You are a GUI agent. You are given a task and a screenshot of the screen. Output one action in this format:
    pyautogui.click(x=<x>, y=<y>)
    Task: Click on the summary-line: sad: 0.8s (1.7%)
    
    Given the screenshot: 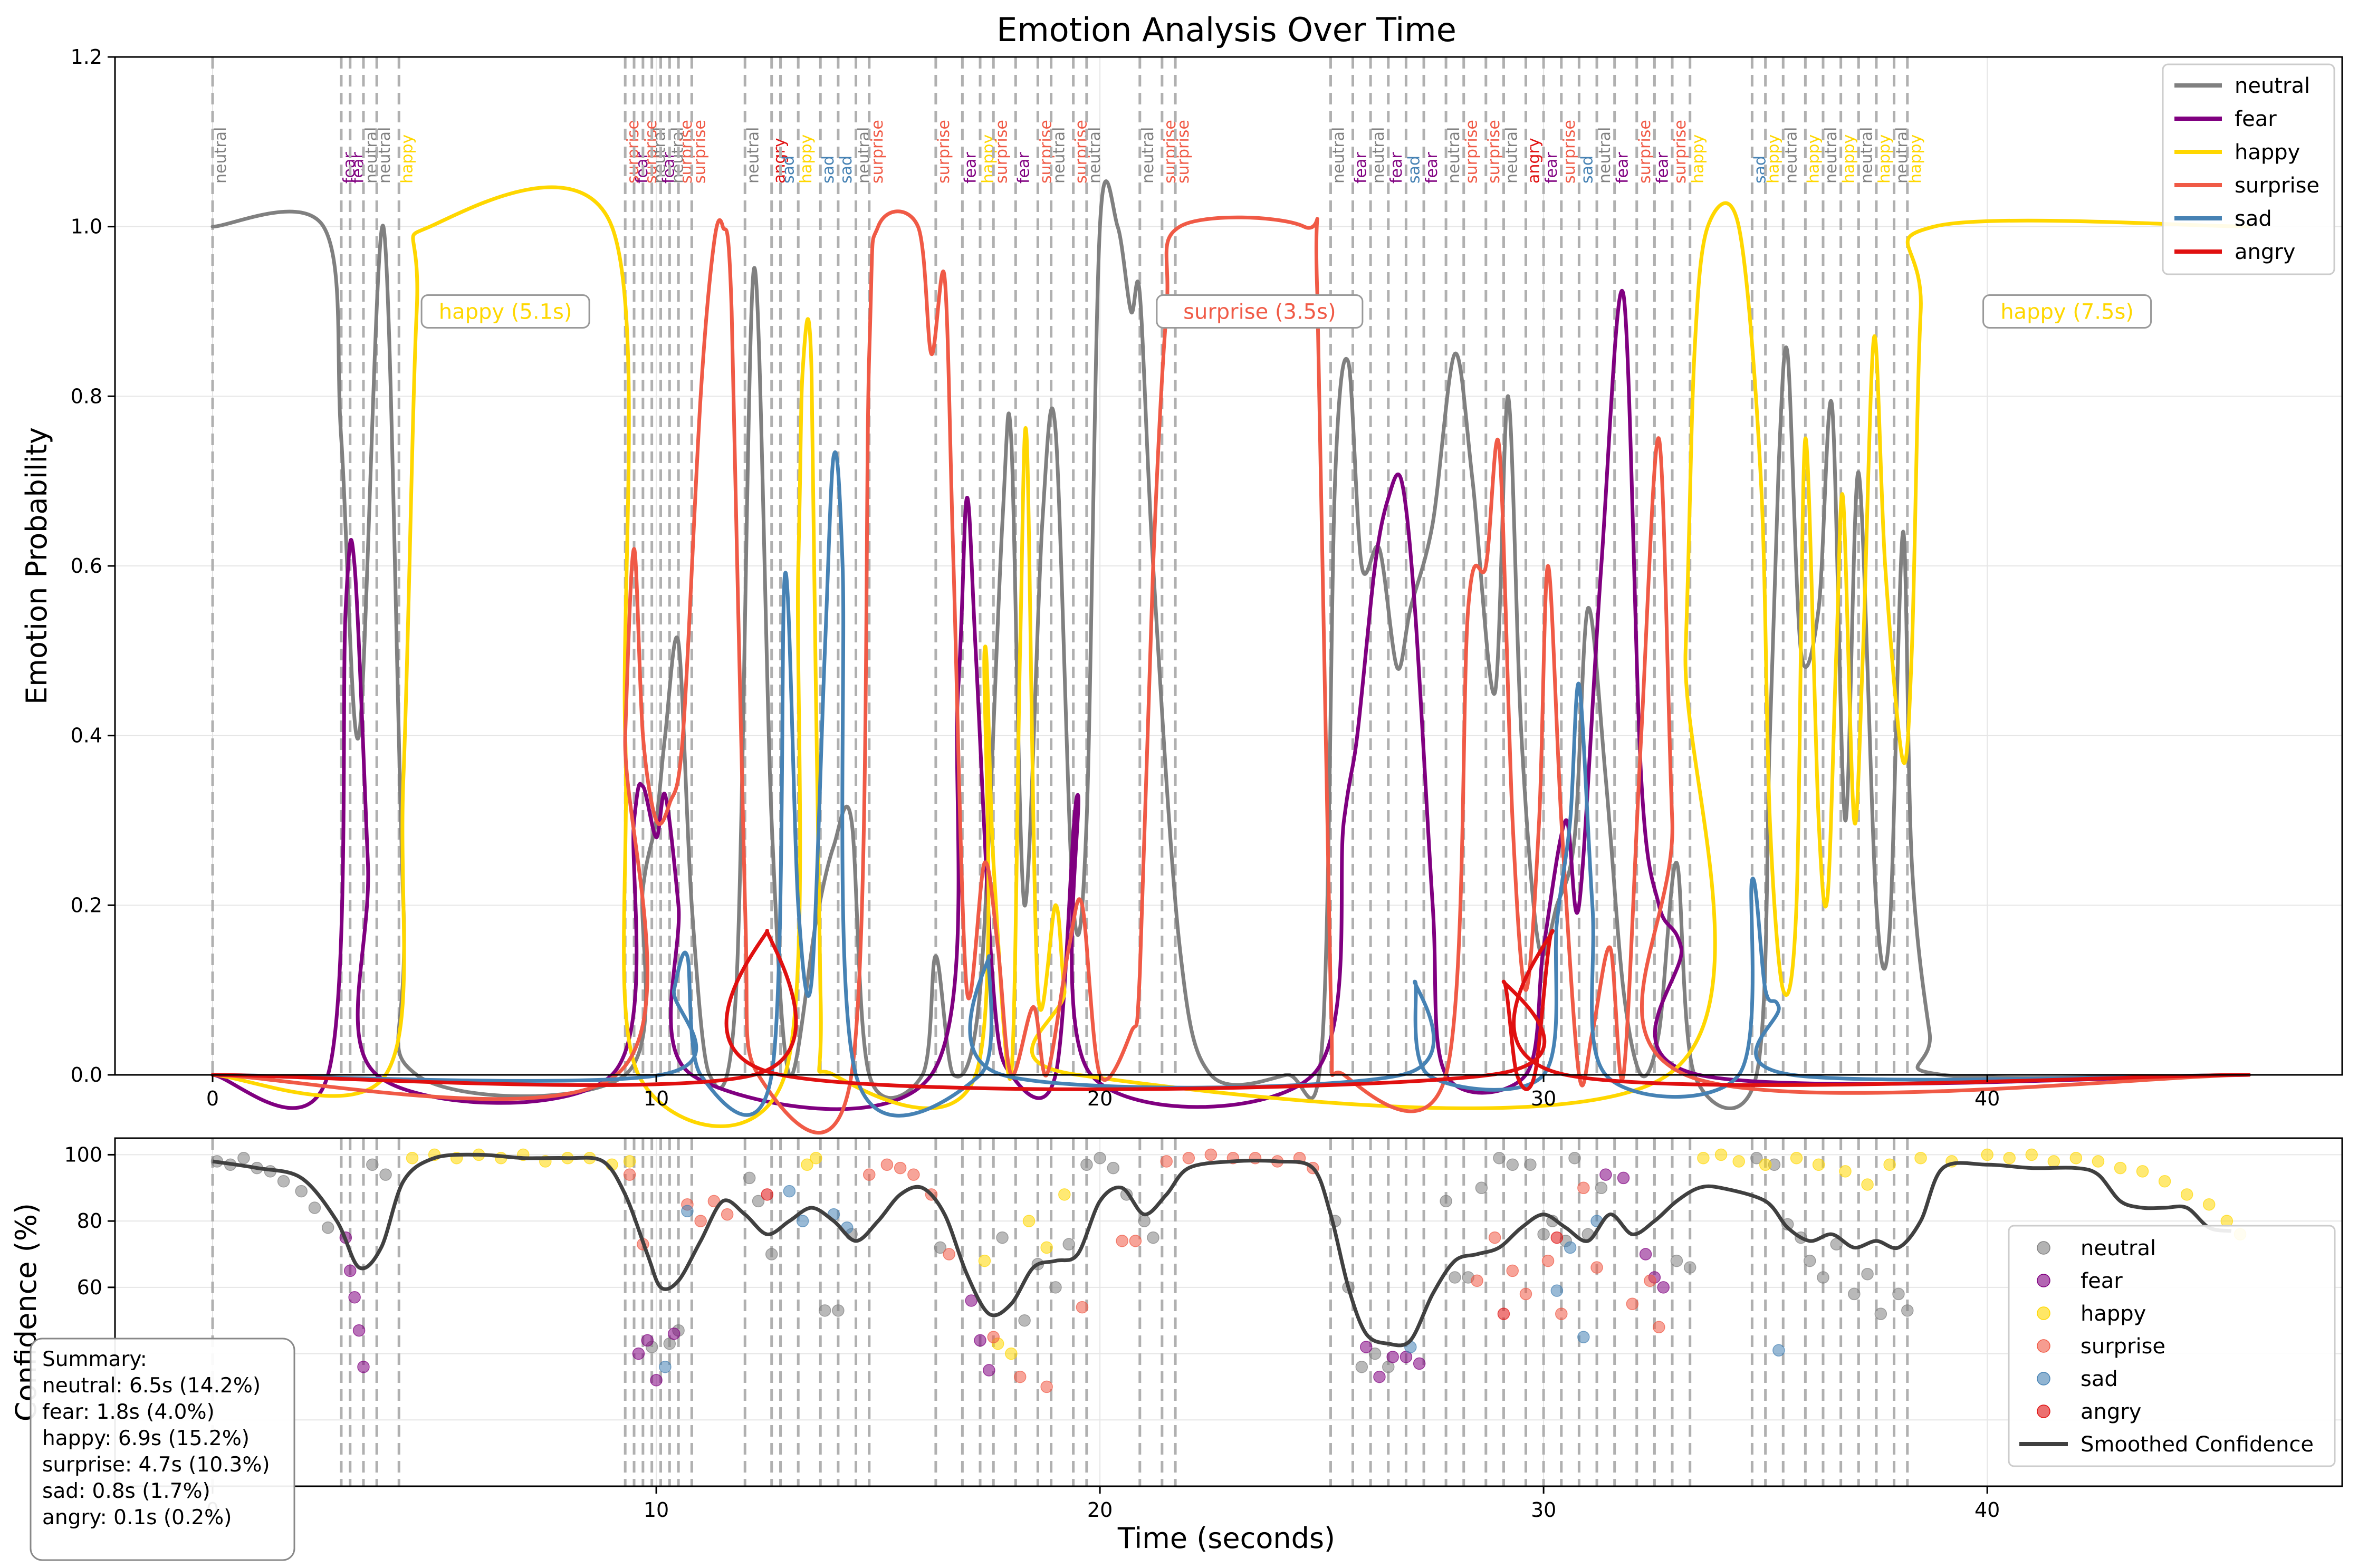 What is the action you would take?
    pyautogui.click(x=126, y=1491)
    